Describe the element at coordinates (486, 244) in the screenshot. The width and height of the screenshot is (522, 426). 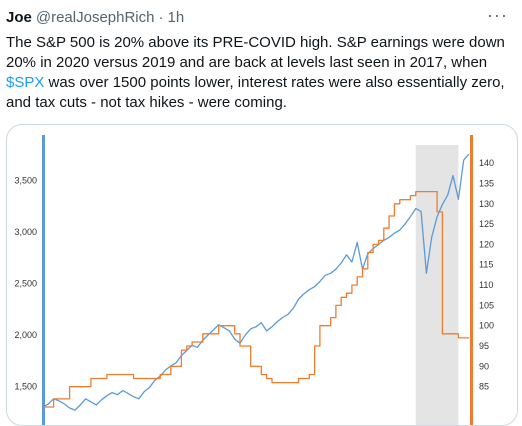
I see `right-axis-tick-label: 120` at that location.